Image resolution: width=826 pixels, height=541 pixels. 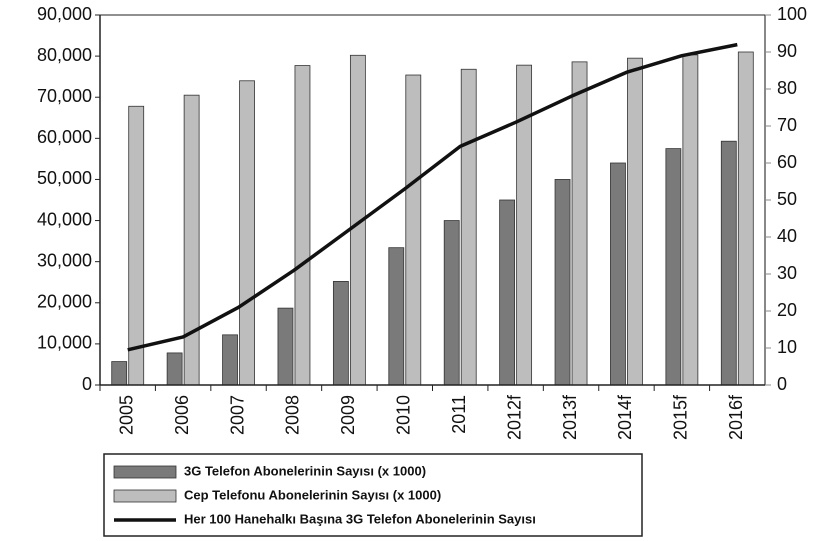 What do you see at coordinates (787, 88) in the screenshot?
I see `y2-tick-label: 80` at bounding box center [787, 88].